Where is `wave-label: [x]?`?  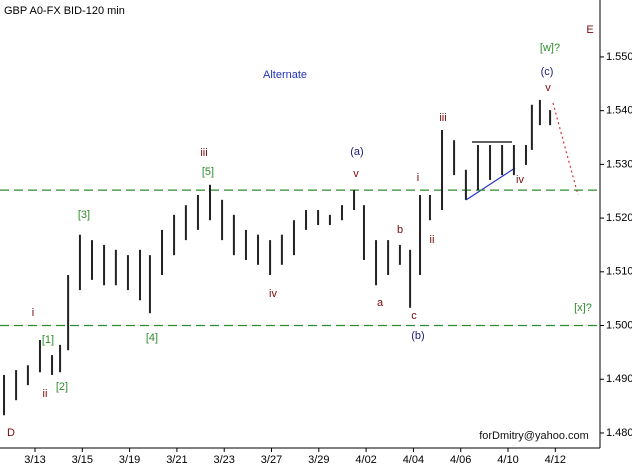 wave-label: [x]? is located at coordinates (583, 308).